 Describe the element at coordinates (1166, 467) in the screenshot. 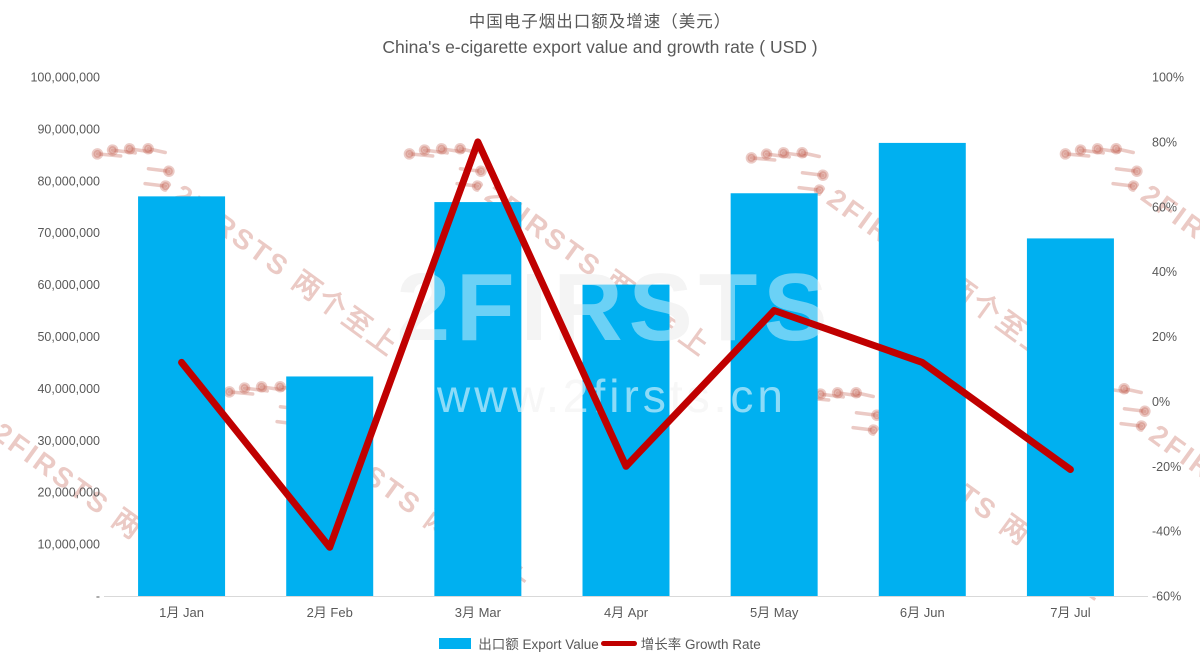

I see `right-axis-tick: -20%` at that location.